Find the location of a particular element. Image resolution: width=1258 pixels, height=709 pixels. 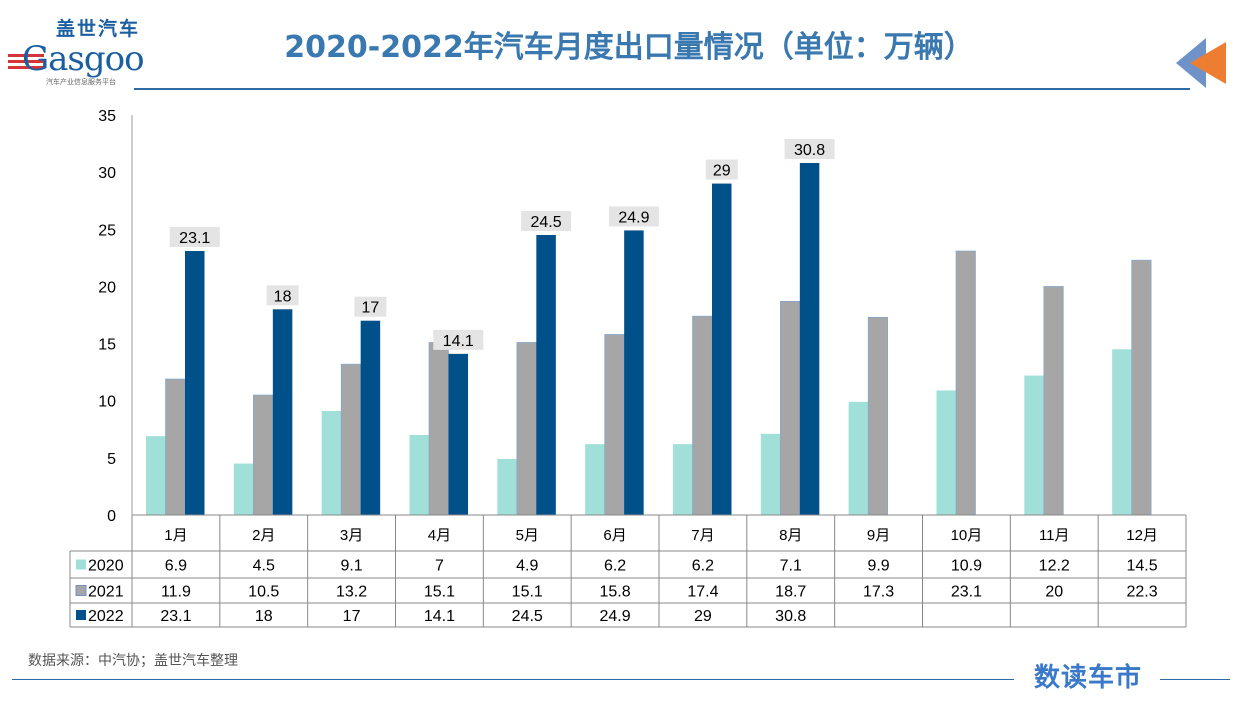

bar-2021-4月 is located at coordinates (438, 429).